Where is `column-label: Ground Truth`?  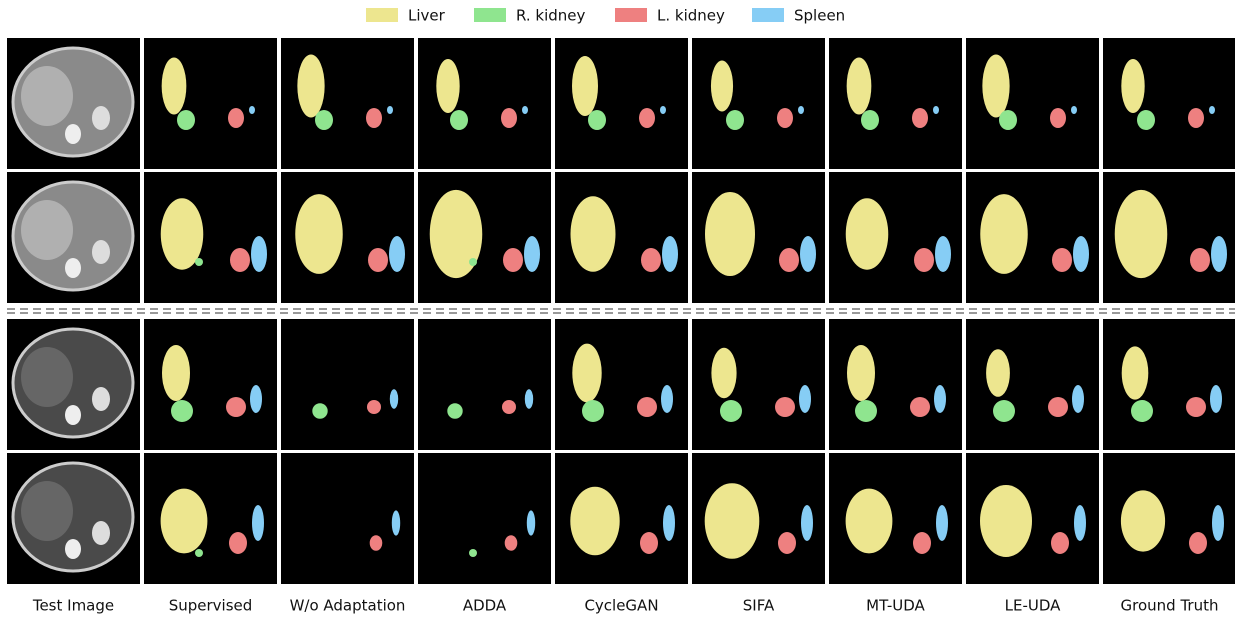 column-label: Ground Truth is located at coordinates (1170, 606).